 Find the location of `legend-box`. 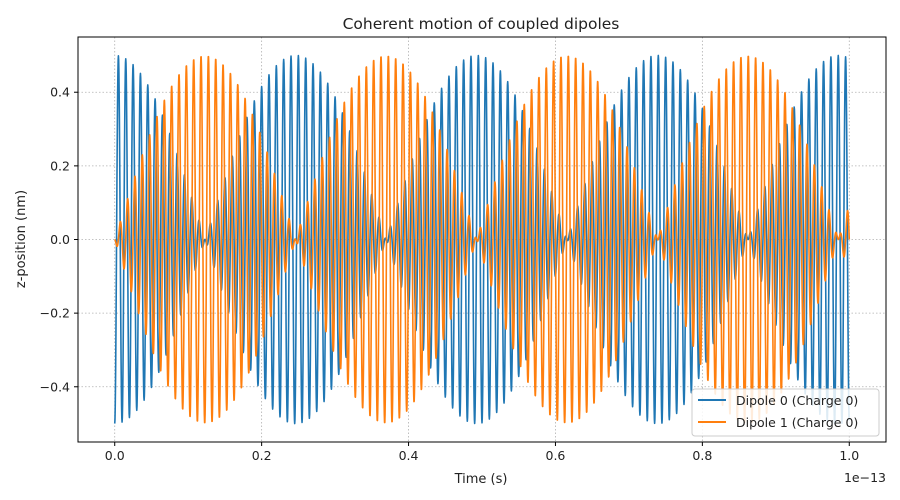

legend-box is located at coordinates (785, 412).